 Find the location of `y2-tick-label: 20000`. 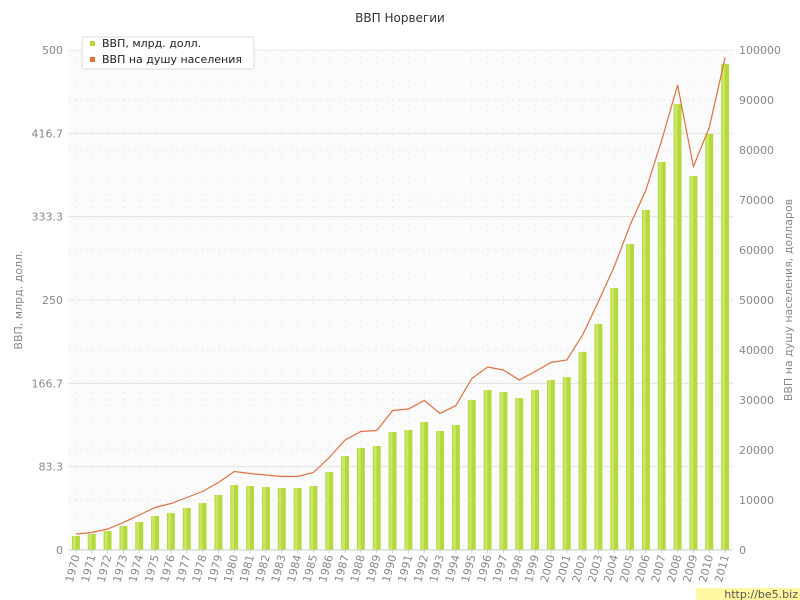

y2-tick-label: 20000 is located at coordinates (756, 450).